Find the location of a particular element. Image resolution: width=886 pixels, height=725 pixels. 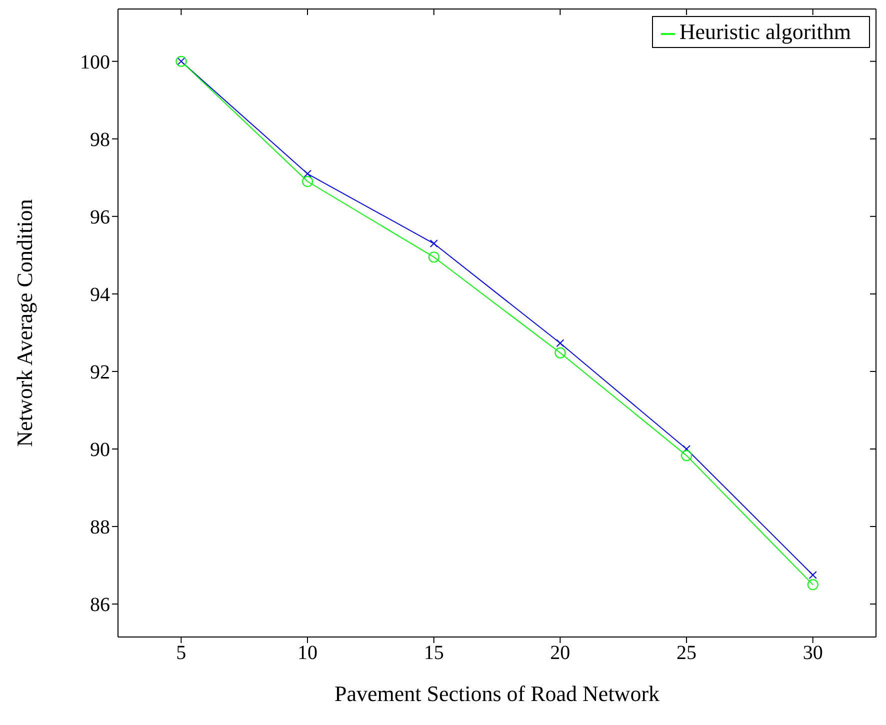

x-tick-label: 20 is located at coordinates (560, 653).